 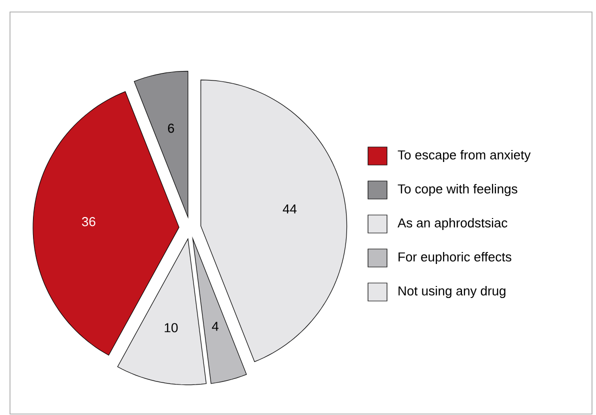 I want to click on legend-label: To escape from anxiety, so click(x=464, y=156).